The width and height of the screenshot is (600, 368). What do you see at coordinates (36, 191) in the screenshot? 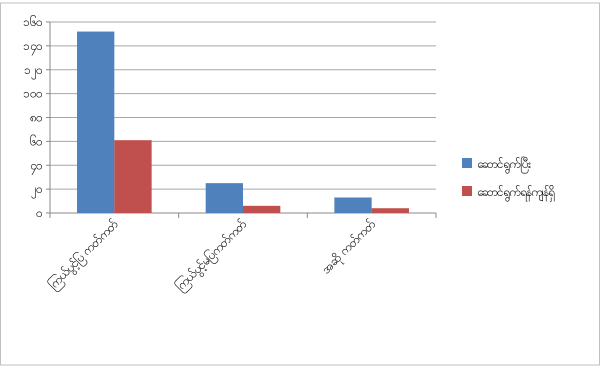
I see `y-tick-label: ၂၀` at bounding box center [36, 191].